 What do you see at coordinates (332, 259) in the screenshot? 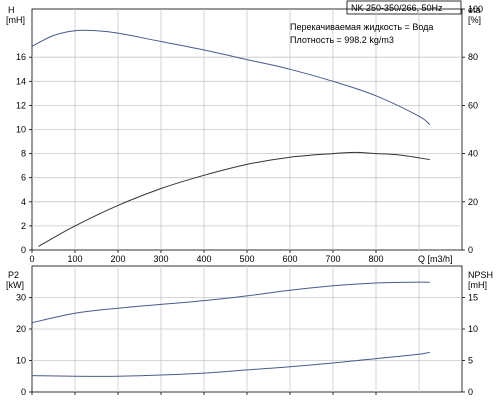
I see `x-tick-label: 700` at bounding box center [332, 259].